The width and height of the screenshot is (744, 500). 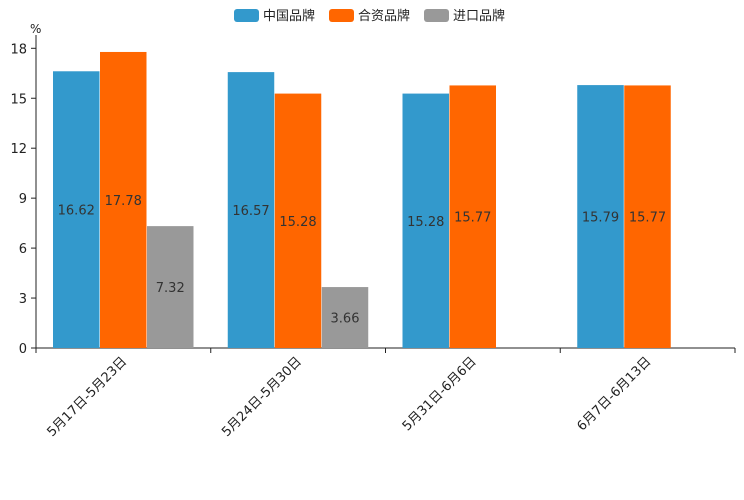 I want to click on x-tick-label: 5月17日-5月23日, so click(x=87, y=397).